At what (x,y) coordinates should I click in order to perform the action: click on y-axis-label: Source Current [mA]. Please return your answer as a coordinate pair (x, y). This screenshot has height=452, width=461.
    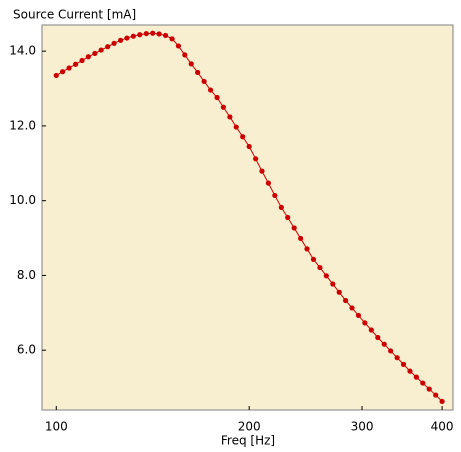
    Looking at the image, I should click on (74, 15).